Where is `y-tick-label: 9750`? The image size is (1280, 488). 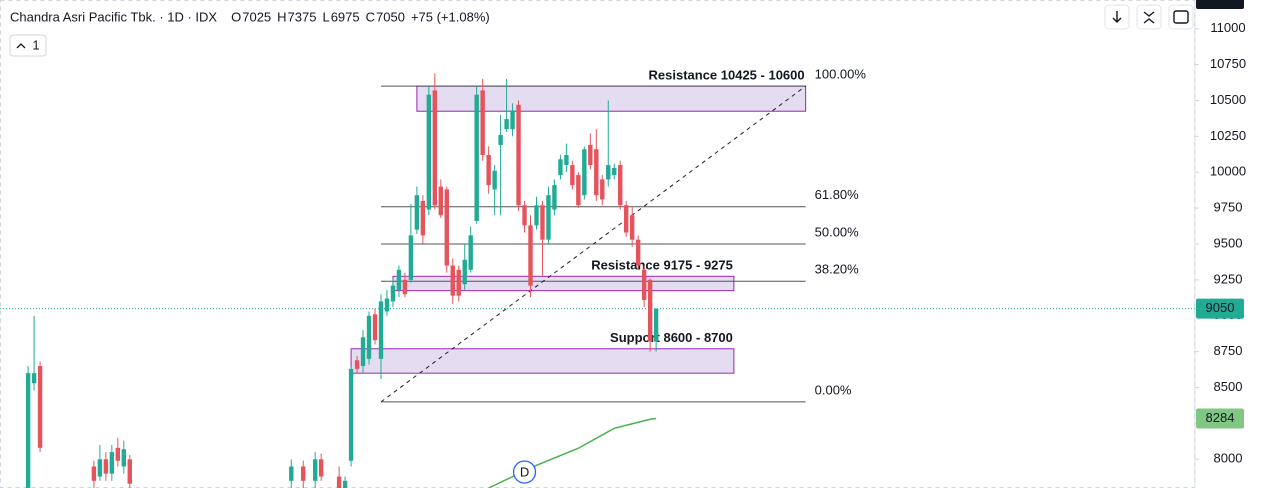 y-tick-label: 9750 is located at coordinates (1228, 207).